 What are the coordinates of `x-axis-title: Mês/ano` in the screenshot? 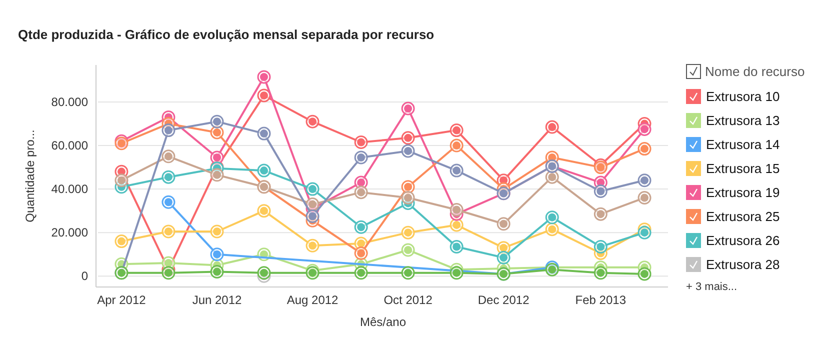 It's located at (383, 322).